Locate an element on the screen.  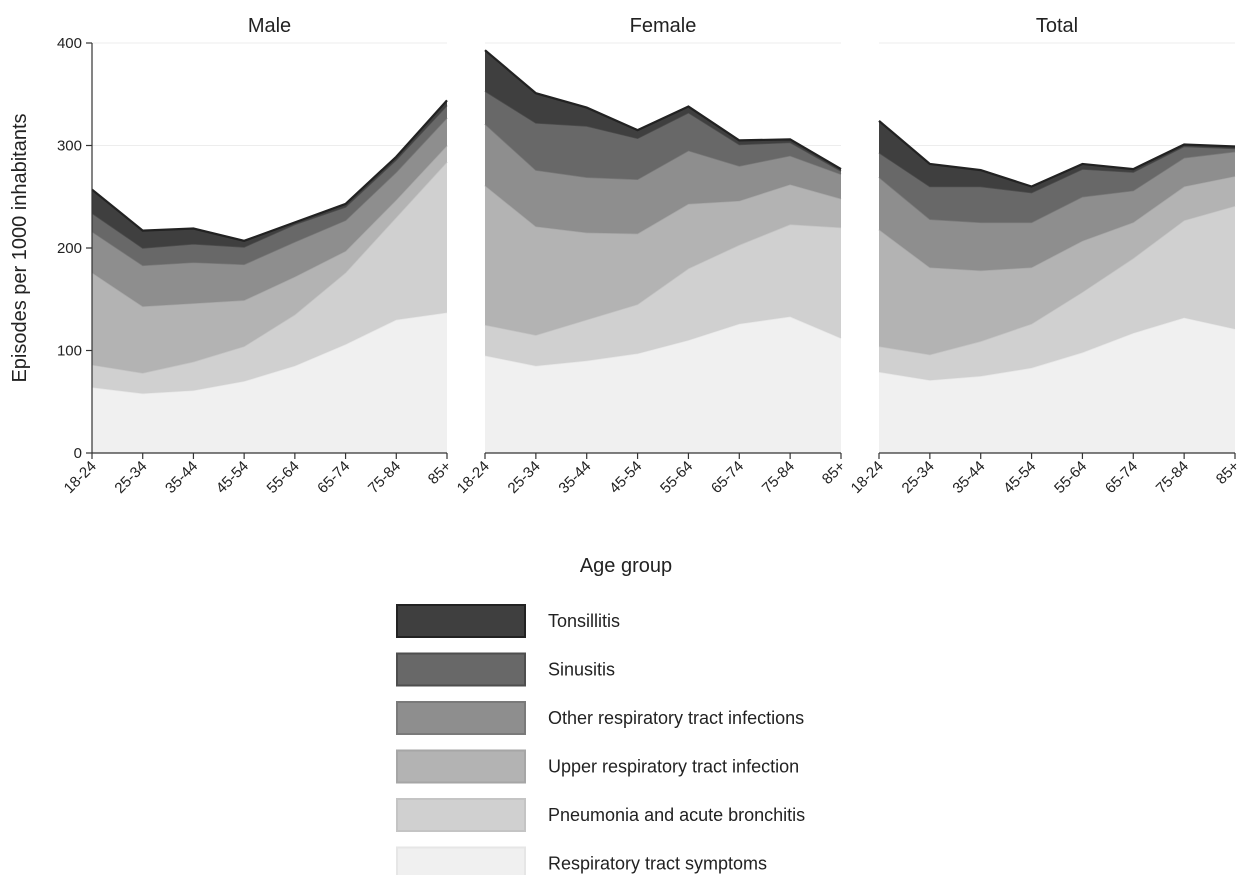
legend-item: Upper respiratory tract infection is located at coordinates (597, 766).